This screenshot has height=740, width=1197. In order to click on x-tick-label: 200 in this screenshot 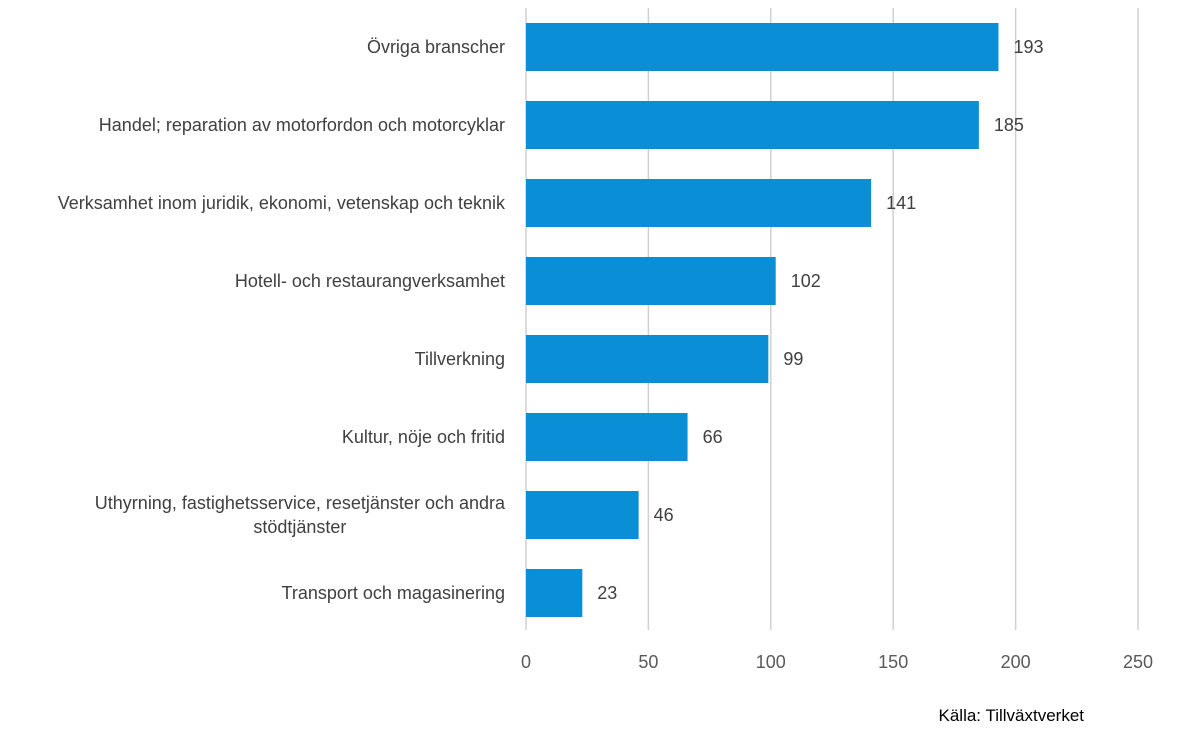, I will do `click(1016, 662)`.